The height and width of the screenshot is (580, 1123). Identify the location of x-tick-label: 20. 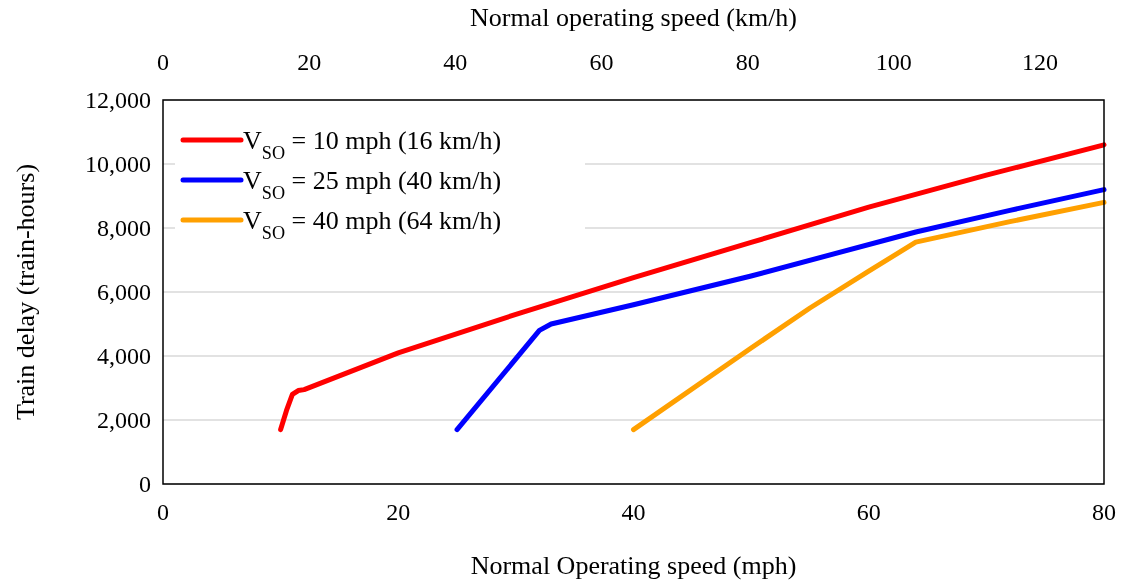
(398, 512).